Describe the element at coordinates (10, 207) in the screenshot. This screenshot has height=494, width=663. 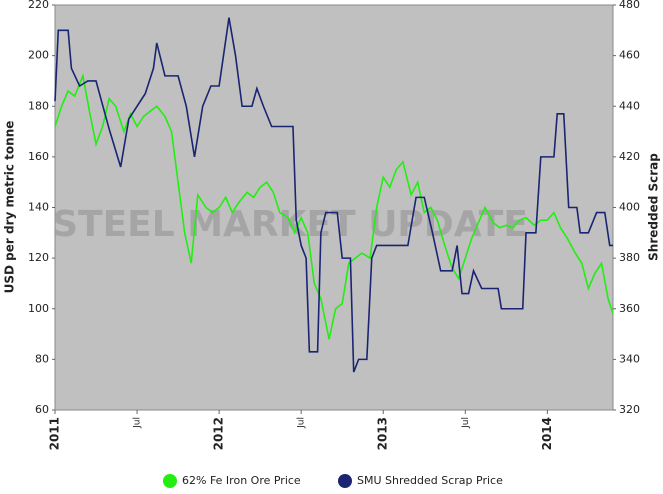
I see `y-axis-label: USD per dry metric tonne` at that location.